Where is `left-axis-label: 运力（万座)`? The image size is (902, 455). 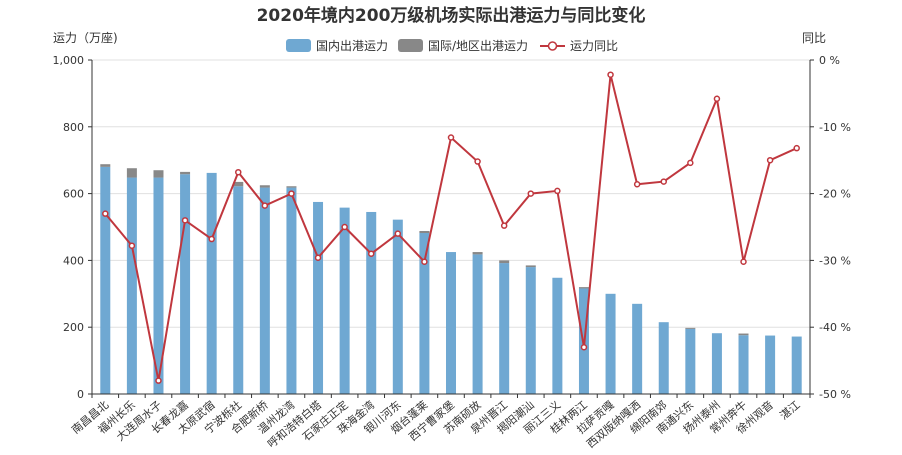
left-axis-label: 运力（万座) is located at coordinates (85, 37).